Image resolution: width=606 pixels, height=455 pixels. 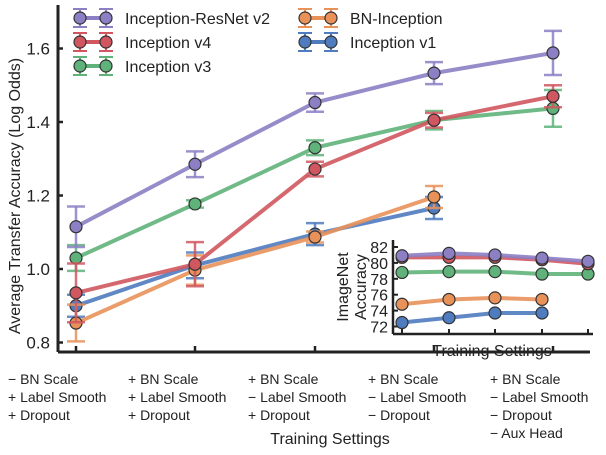 What do you see at coordinates (393, 43) in the screenshot?
I see `legend-label: Inception v1` at bounding box center [393, 43].